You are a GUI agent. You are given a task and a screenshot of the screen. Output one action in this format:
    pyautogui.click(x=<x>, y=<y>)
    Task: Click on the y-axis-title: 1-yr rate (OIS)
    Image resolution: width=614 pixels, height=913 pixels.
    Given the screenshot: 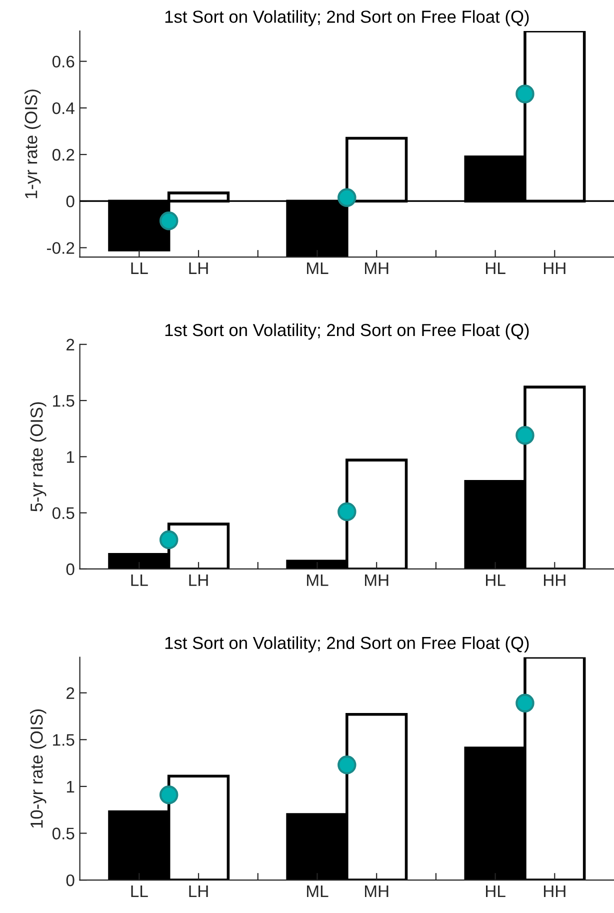 What is the action you would take?
    pyautogui.click(x=32, y=144)
    